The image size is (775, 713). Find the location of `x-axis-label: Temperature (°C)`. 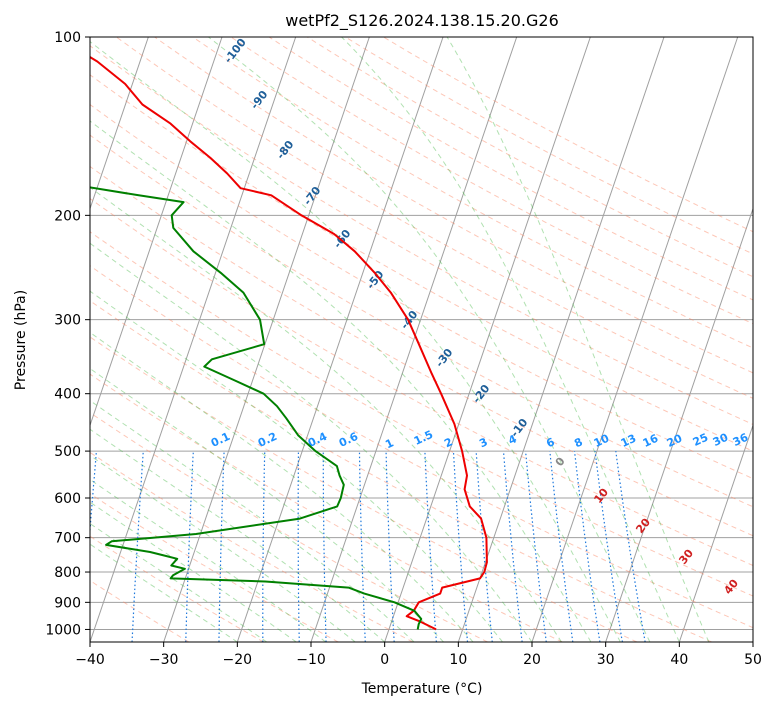

x-axis-label: Temperature (°C) is located at coordinates (422, 689).